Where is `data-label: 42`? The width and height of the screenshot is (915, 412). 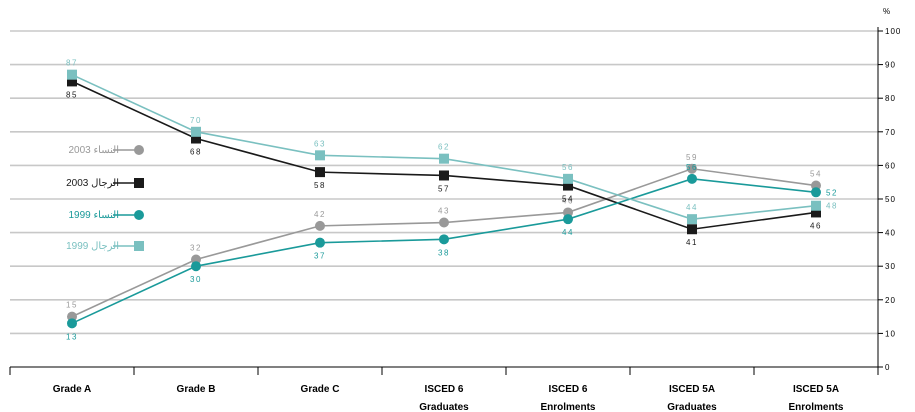 data-label: 42 is located at coordinates (320, 214).